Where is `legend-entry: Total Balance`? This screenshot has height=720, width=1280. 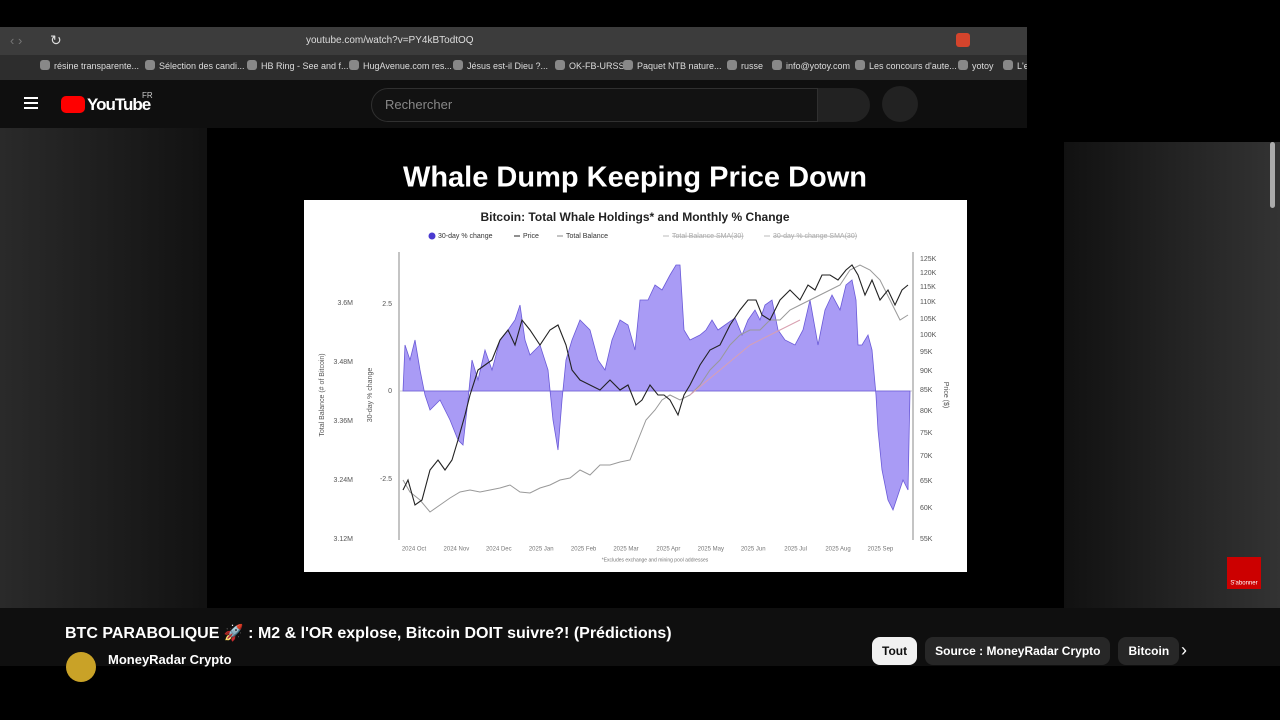
legend-entry: Total Balance is located at coordinates (587, 236).